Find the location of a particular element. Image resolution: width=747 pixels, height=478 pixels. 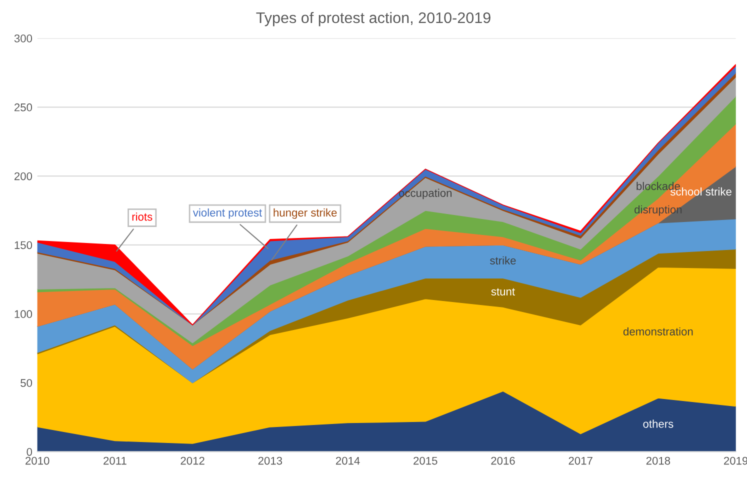

series-label: strike is located at coordinates (503, 260).